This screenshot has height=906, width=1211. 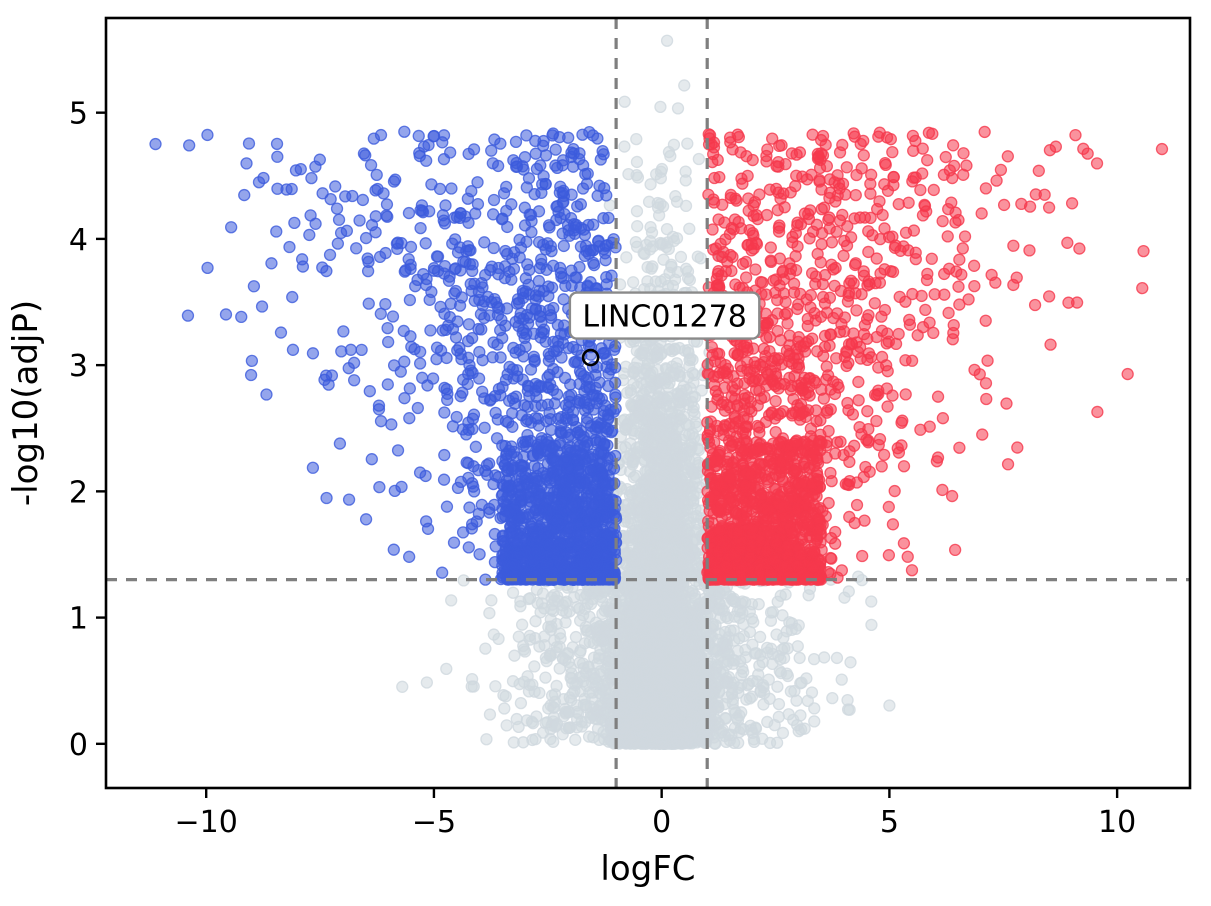 I want to click on annotation-label-text: LINC01278, so click(x=664, y=317).